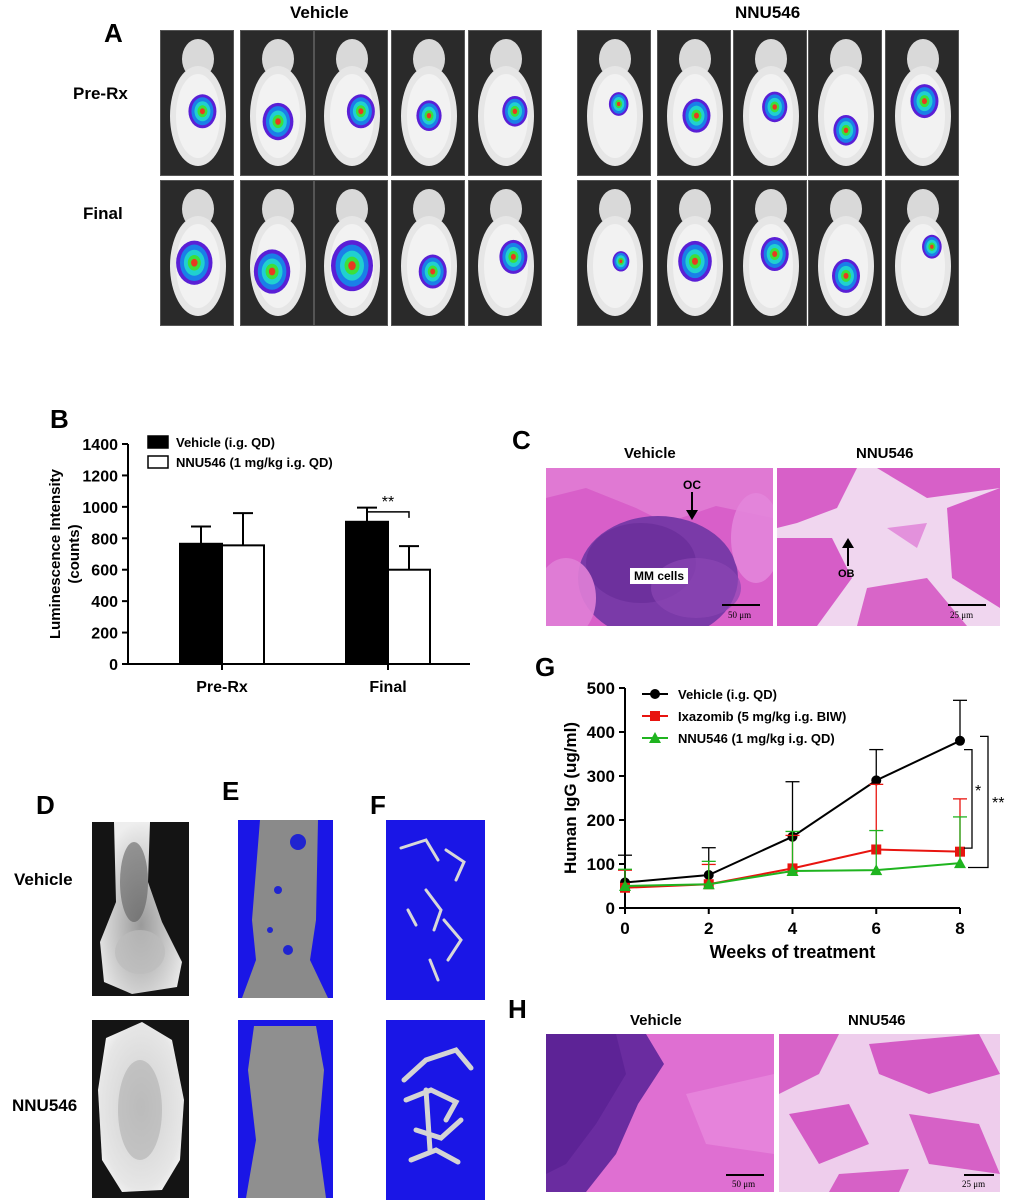 The image size is (1020, 1204). What do you see at coordinates (692, 485) in the screenshot?
I see `annotation-oc: OC` at bounding box center [692, 485].